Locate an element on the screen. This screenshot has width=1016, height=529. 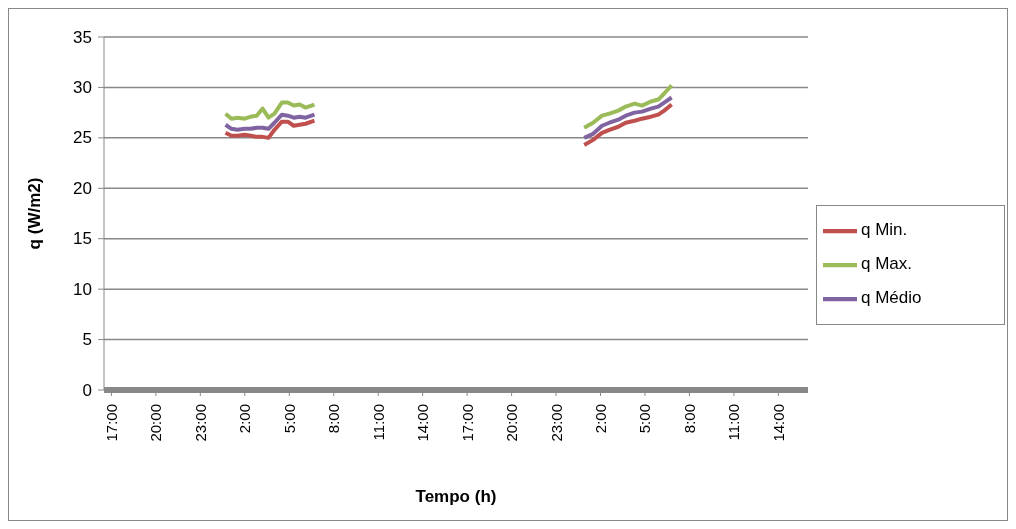
legend-label: q Max. is located at coordinates (887, 263).